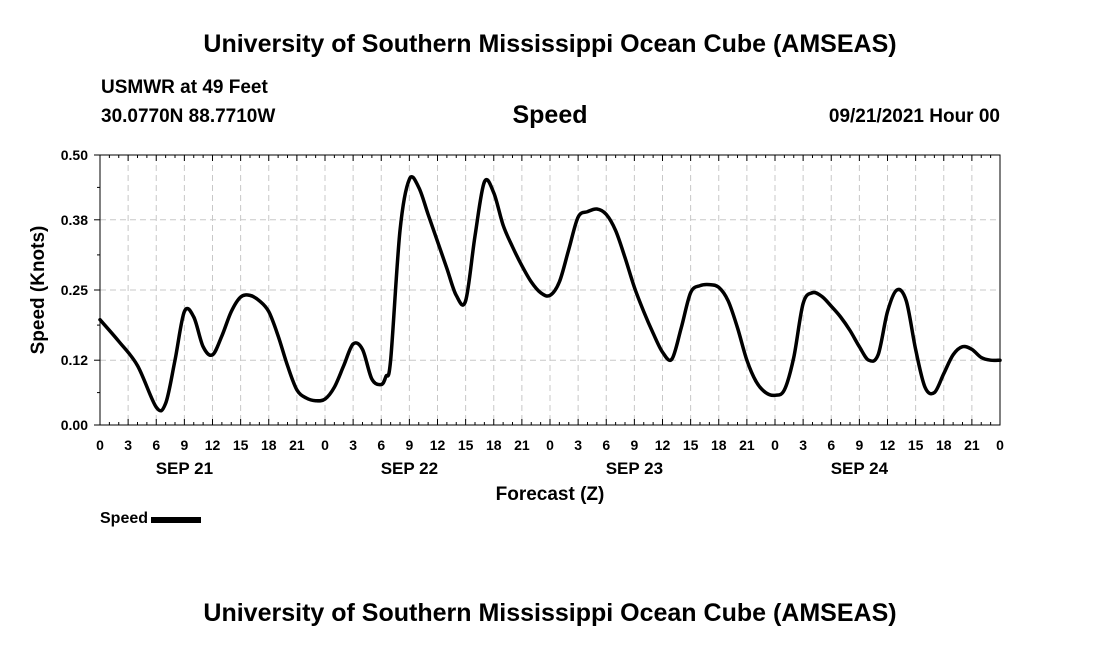 Image resolution: width=1100 pixels, height=650 pixels. I want to click on legend-label: Speed, so click(124, 518).